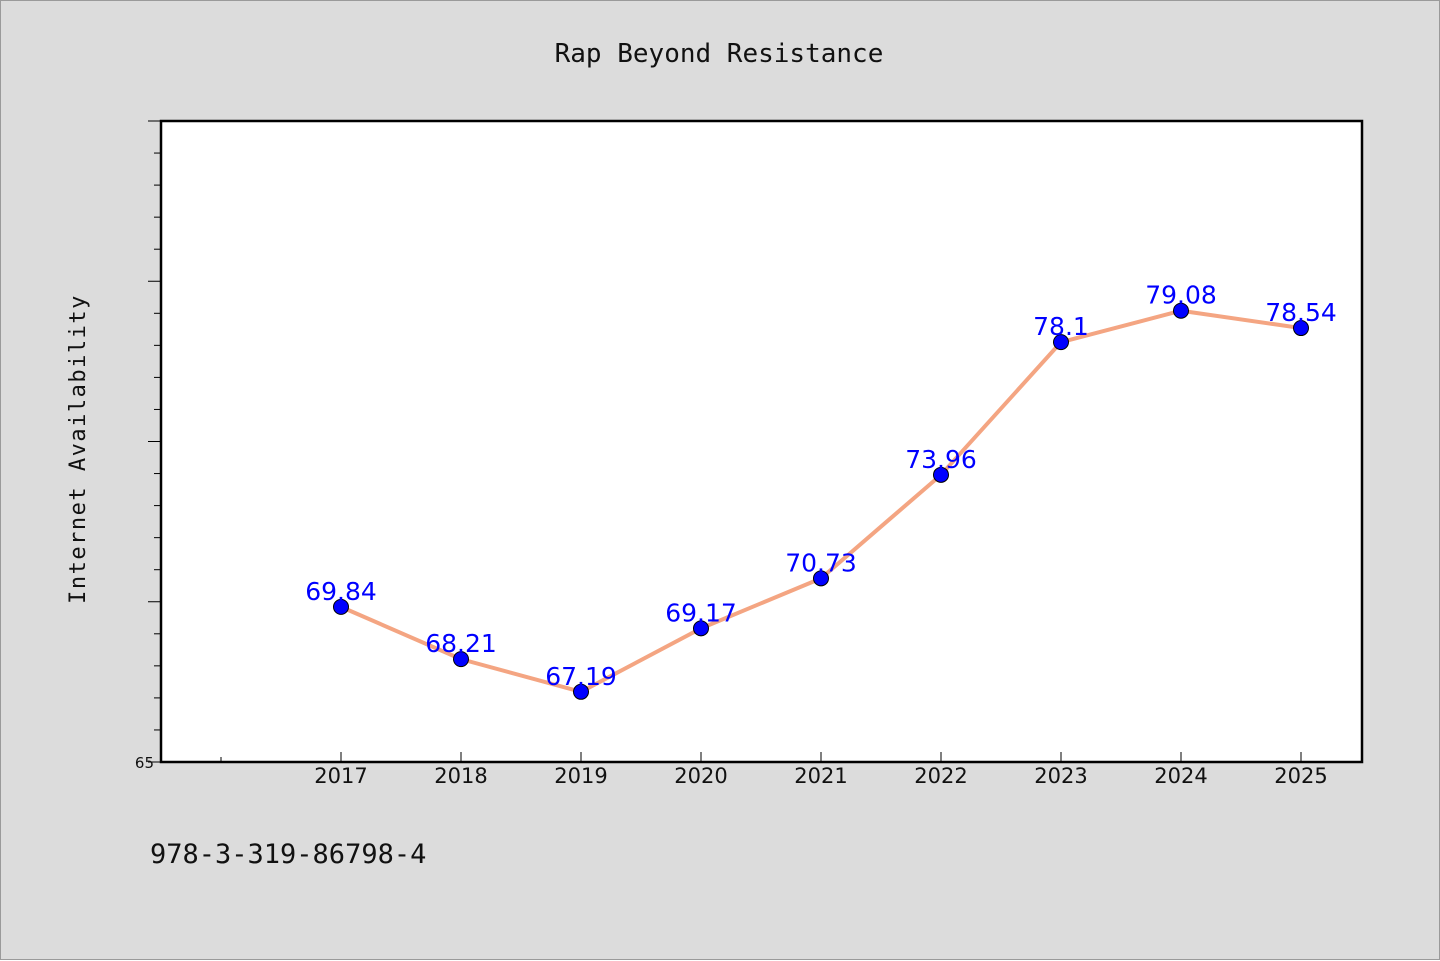 Image resolution: width=1440 pixels, height=961 pixels. What do you see at coordinates (1300, 776) in the screenshot?
I see `x-tick-label: 2025` at bounding box center [1300, 776].